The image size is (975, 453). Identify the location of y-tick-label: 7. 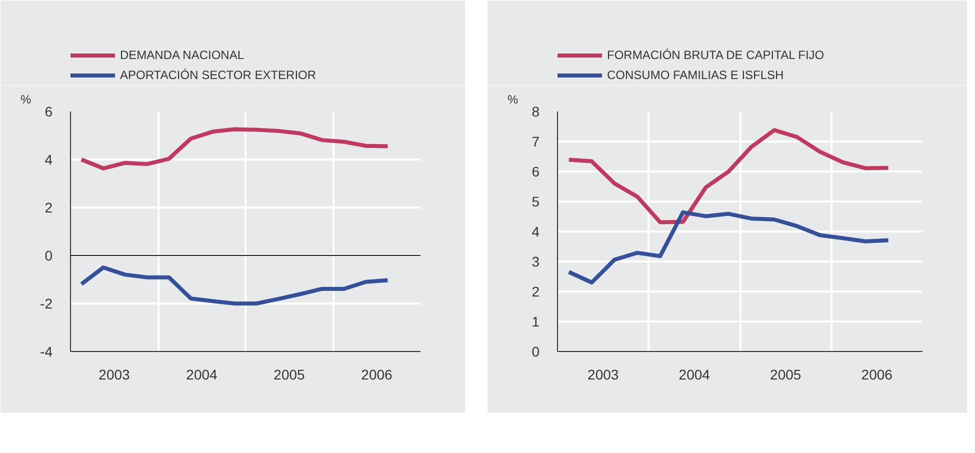
(536, 142).